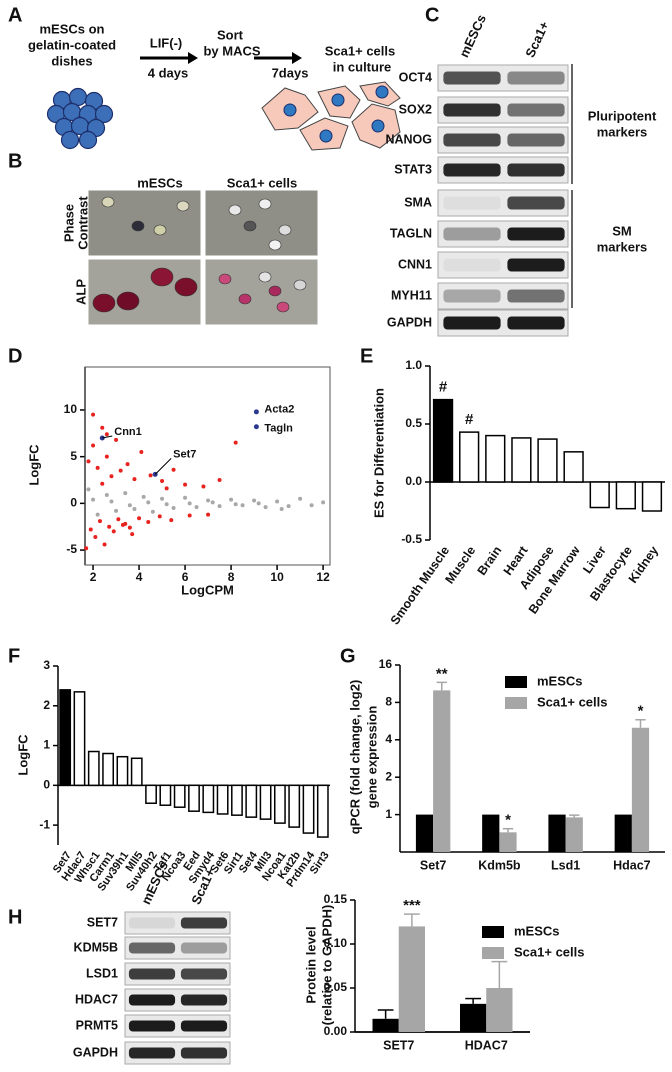  Describe the element at coordinates (537, 930) in the screenshot. I see `legend-label: mESCs` at that location.